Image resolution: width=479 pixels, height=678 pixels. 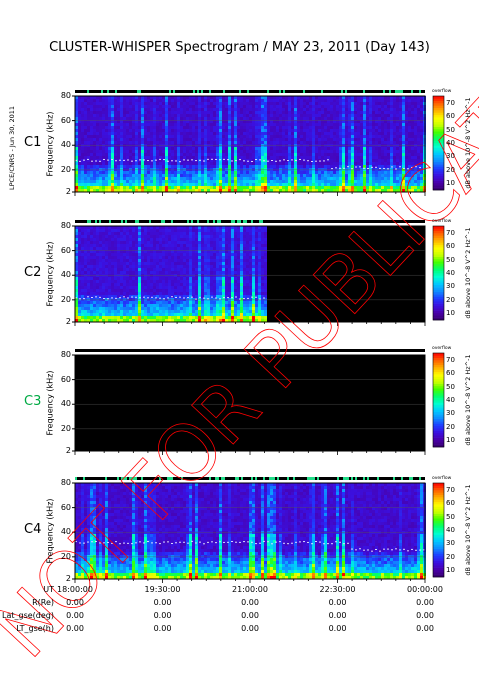 I want to click on footer-value: 22:30:00, so click(x=337, y=589).